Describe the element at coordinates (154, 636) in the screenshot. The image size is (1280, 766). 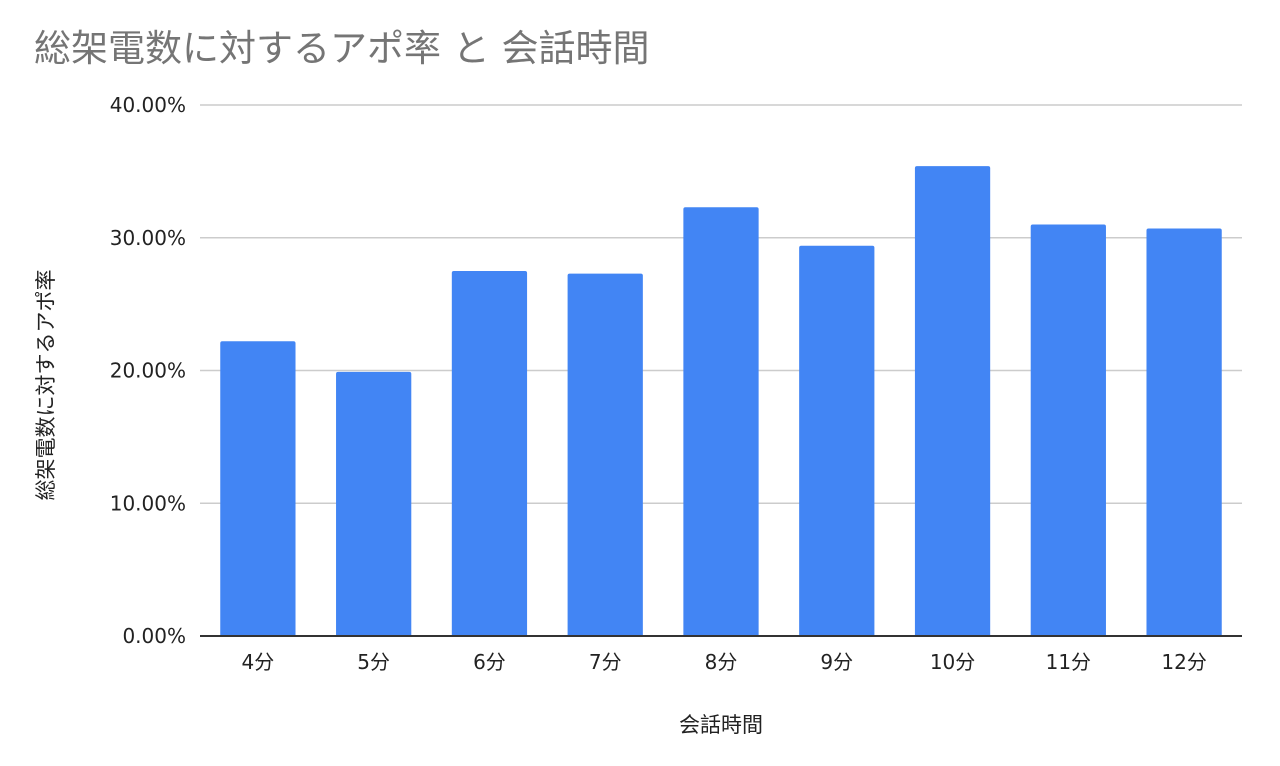
I see `y-tick-label: 0.00%` at that location.